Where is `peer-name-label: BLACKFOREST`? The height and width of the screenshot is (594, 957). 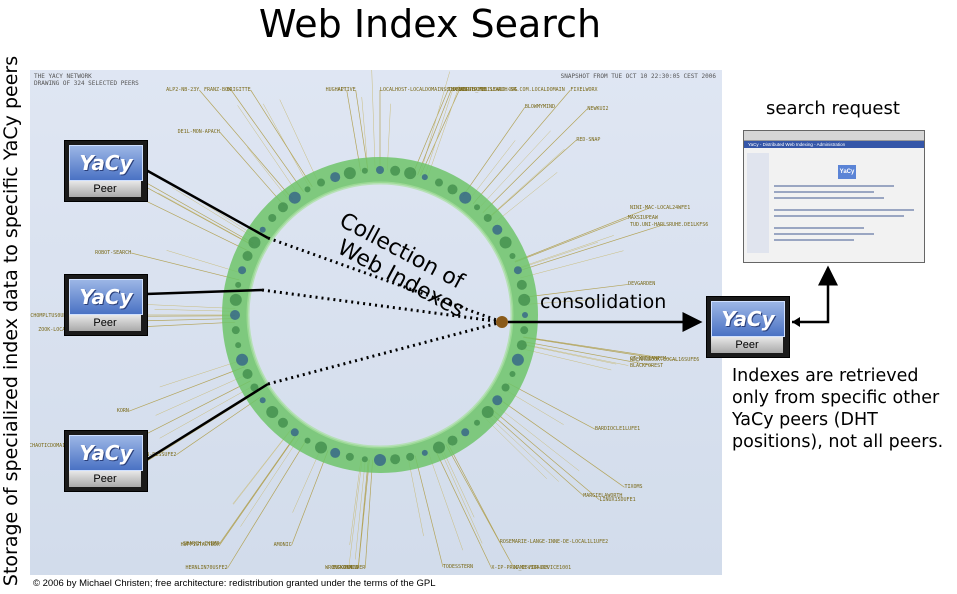 peer-name-label: BLACKFOREST is located at coordinates (647, 365).